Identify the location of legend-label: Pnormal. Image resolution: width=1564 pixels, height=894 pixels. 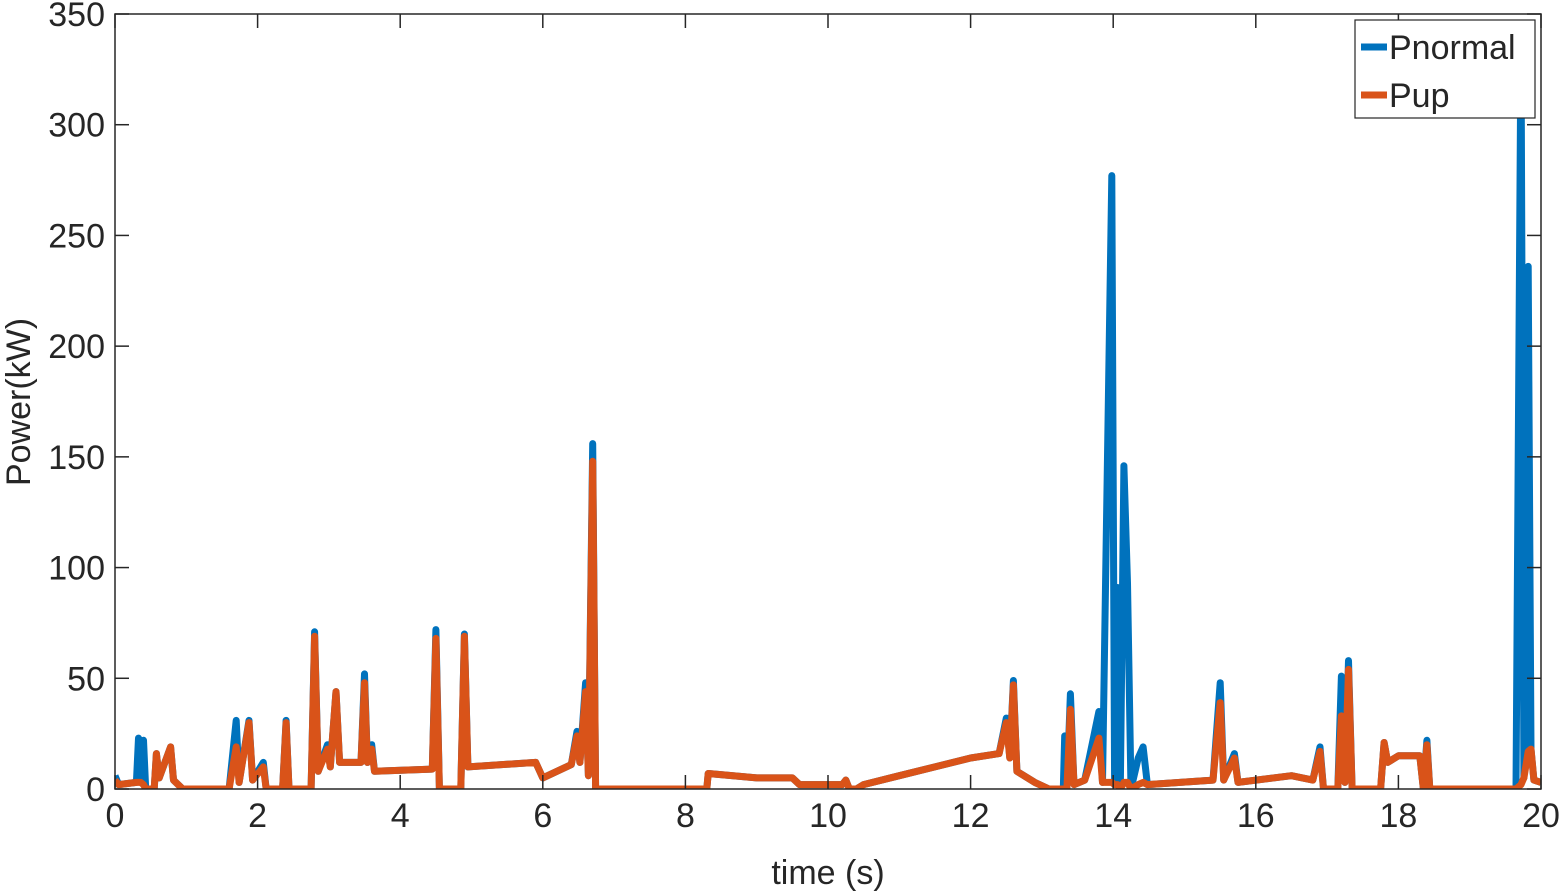
(1452, 48).